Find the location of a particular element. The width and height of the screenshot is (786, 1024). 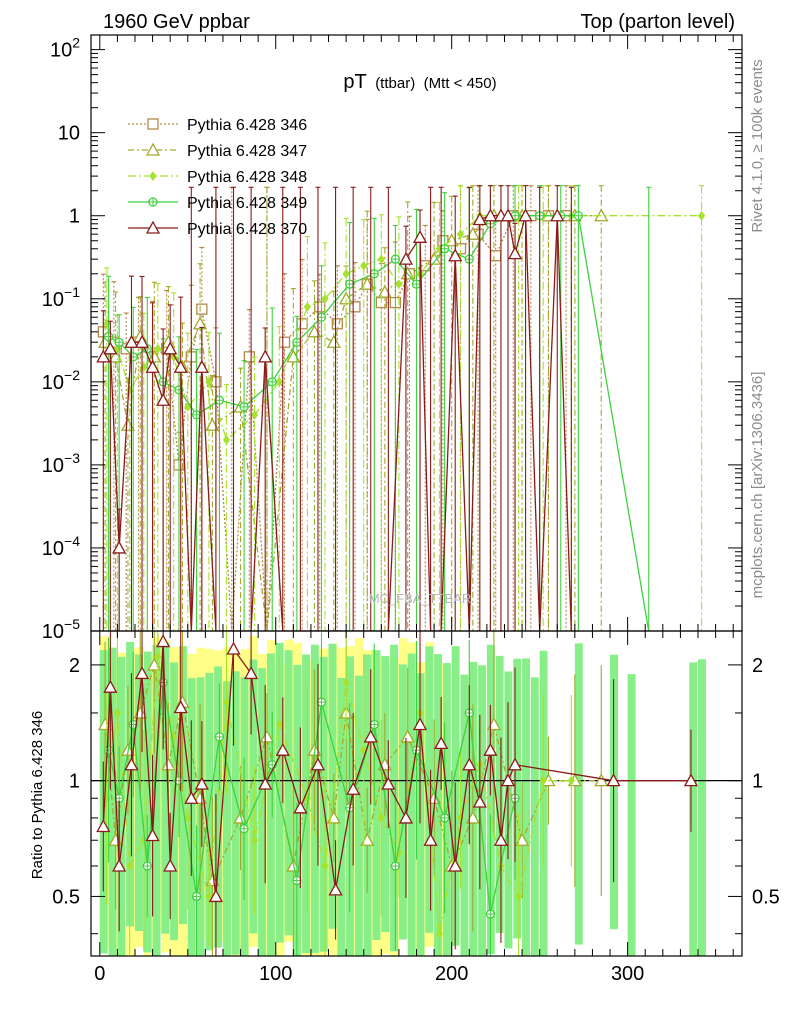

ratio-series-line is located at coordinates (353, 773).